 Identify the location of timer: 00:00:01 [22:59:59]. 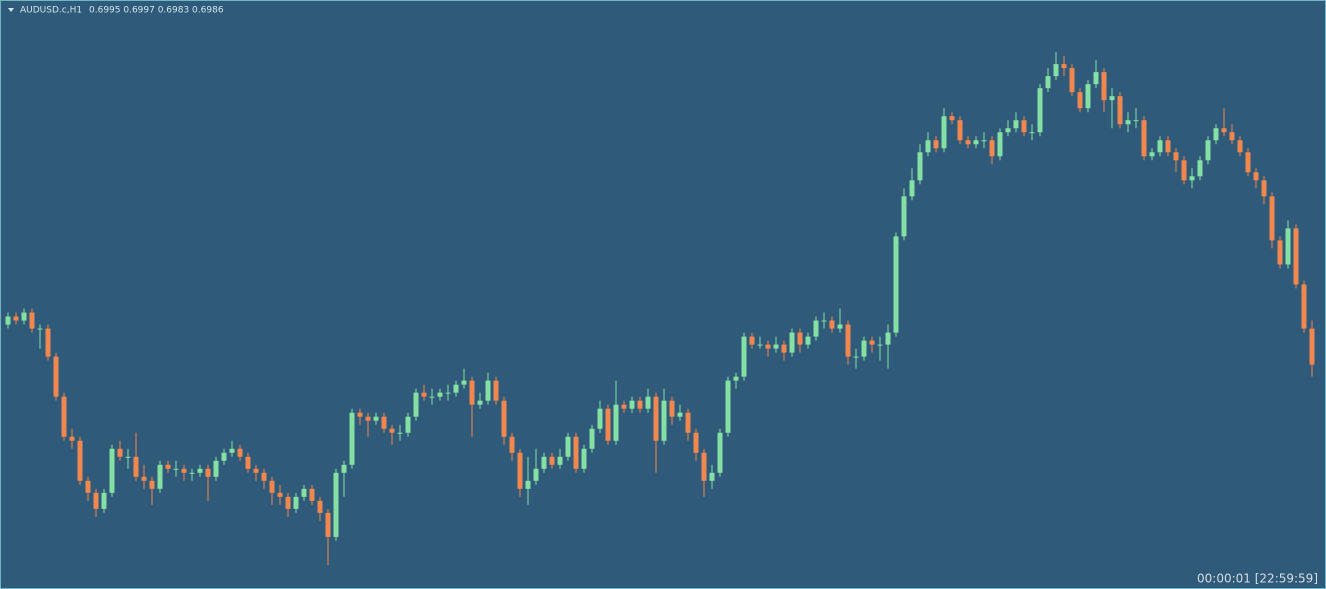
(1257, 579).